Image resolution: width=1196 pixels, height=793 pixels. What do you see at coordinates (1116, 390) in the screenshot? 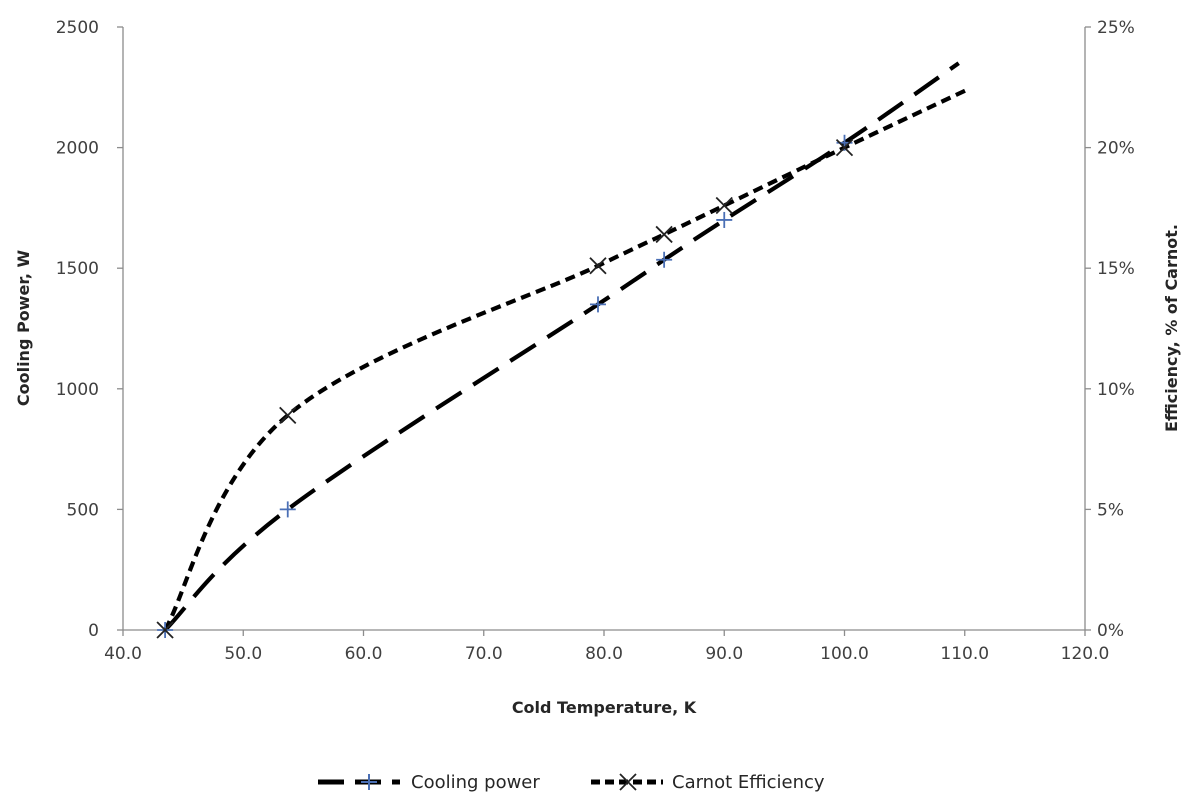
I see `y2-tick-label: 10%` at bounding box center [1116, 390].